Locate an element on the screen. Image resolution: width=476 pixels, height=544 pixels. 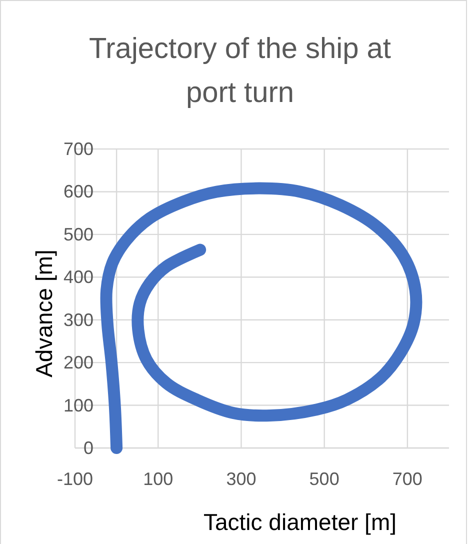
y-tick-label: 300 is located at coordinates (79, 320).